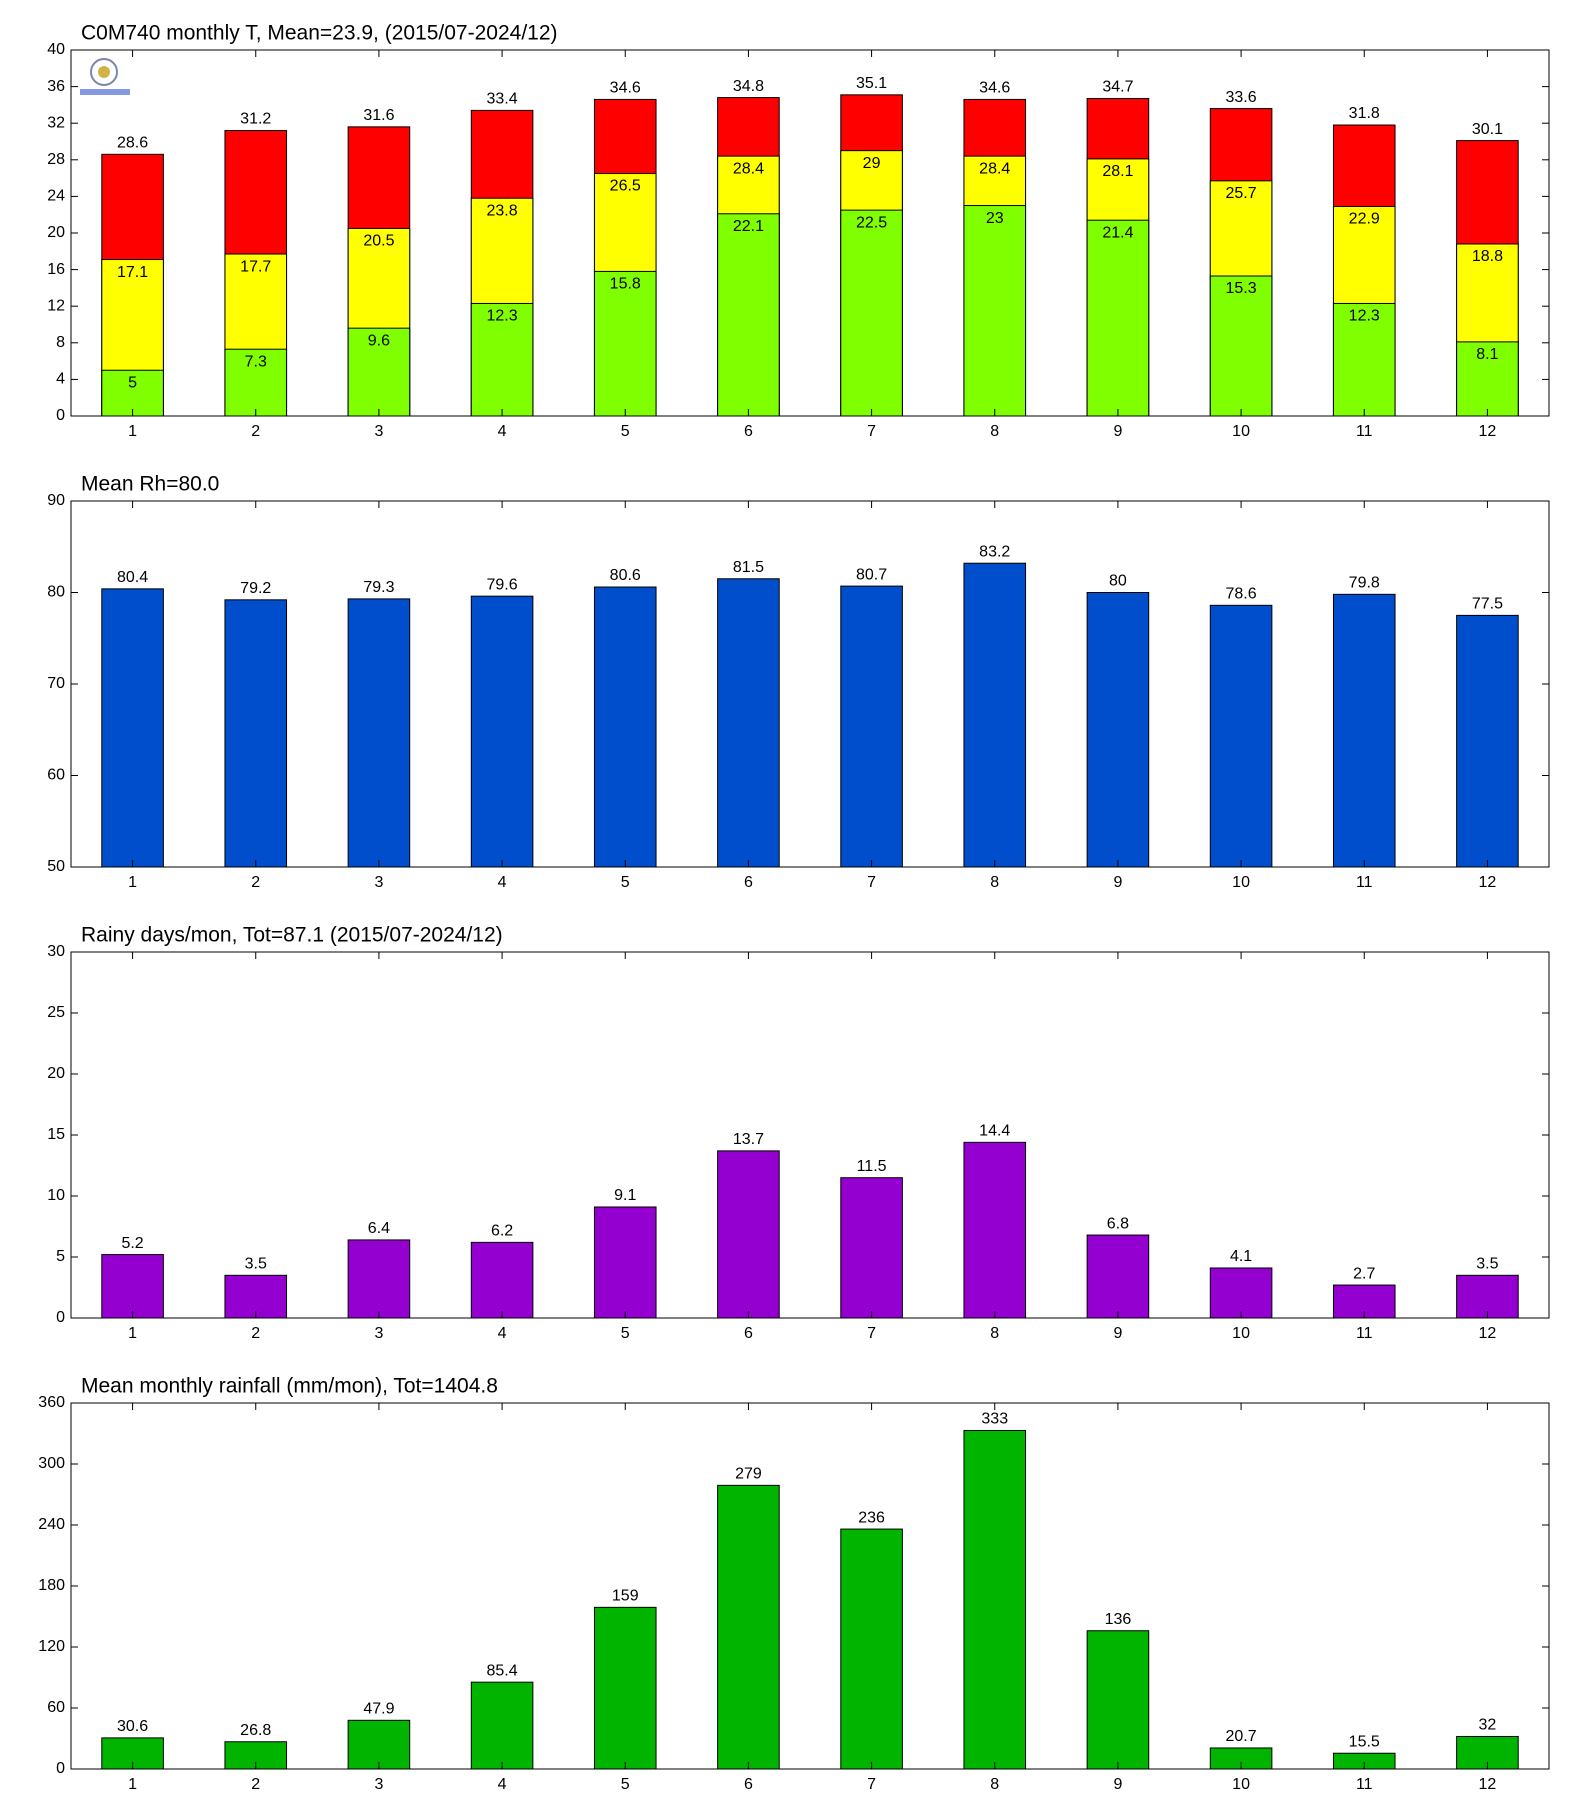 This screenshot has height=1800, width=1580. Describe the element at coordinates (132, 272) in the screenshot. I see `value-label: 17.1` at that location.